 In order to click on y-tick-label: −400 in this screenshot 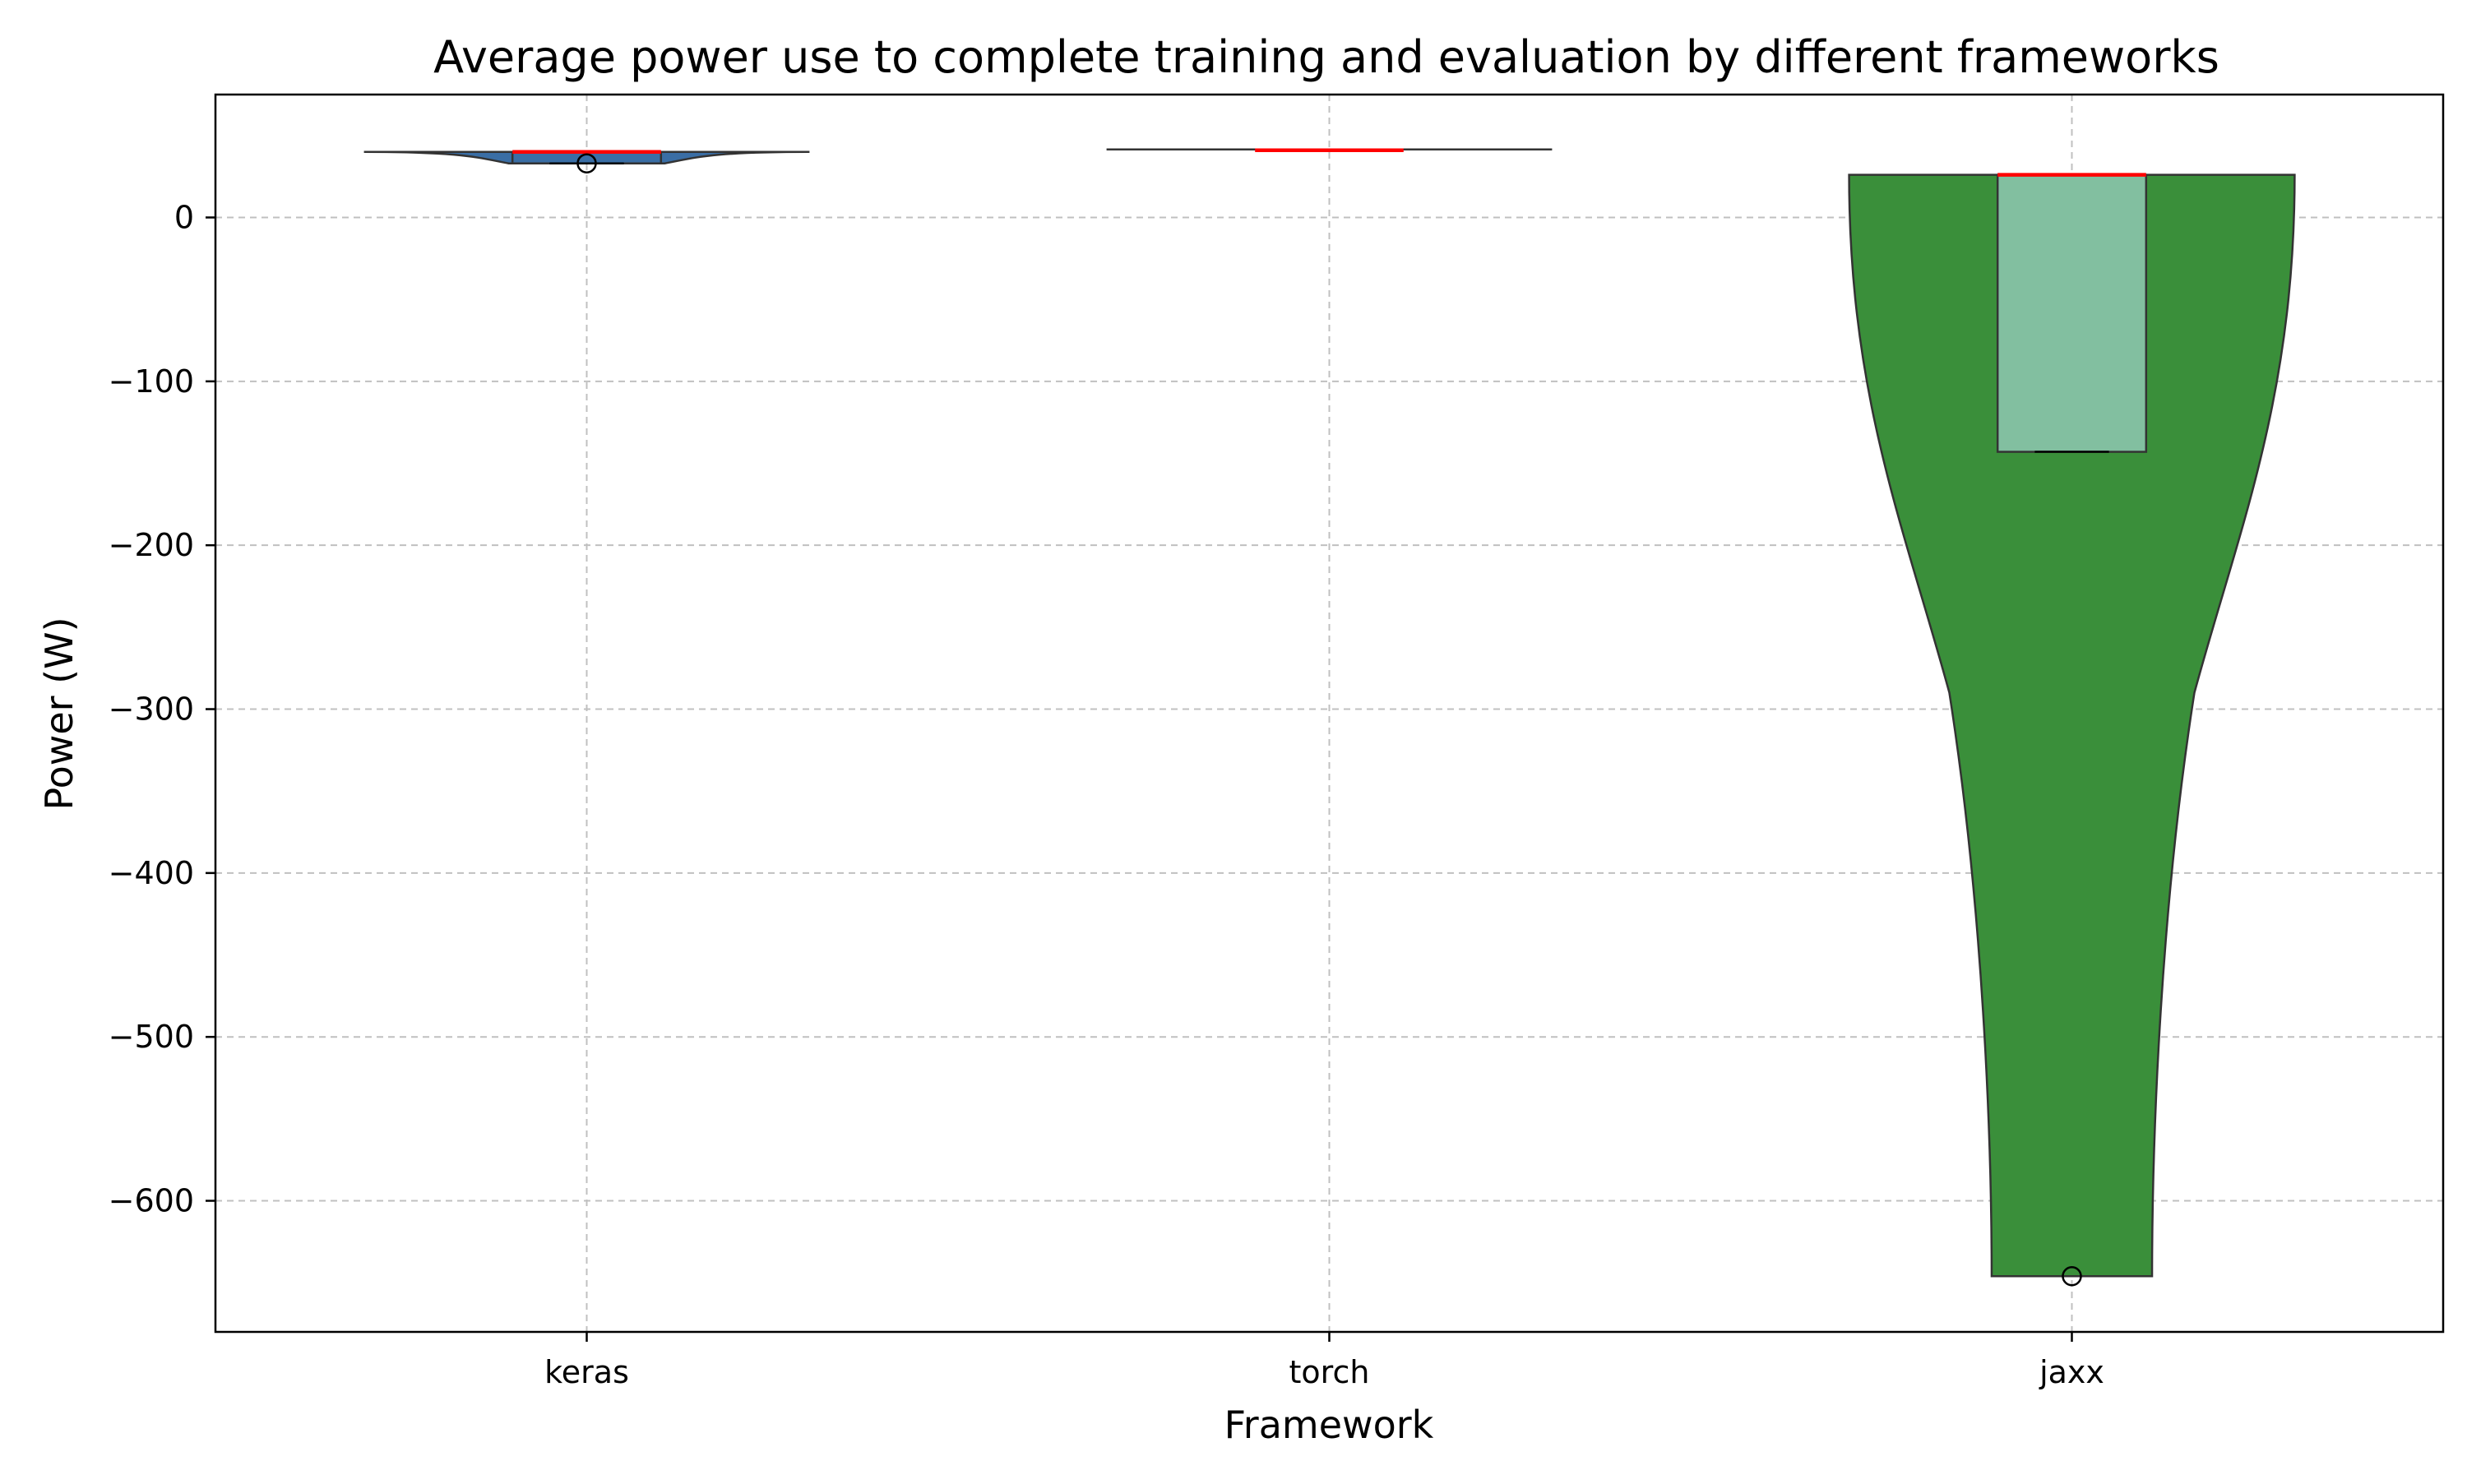, I will do `click(151, 873)`.